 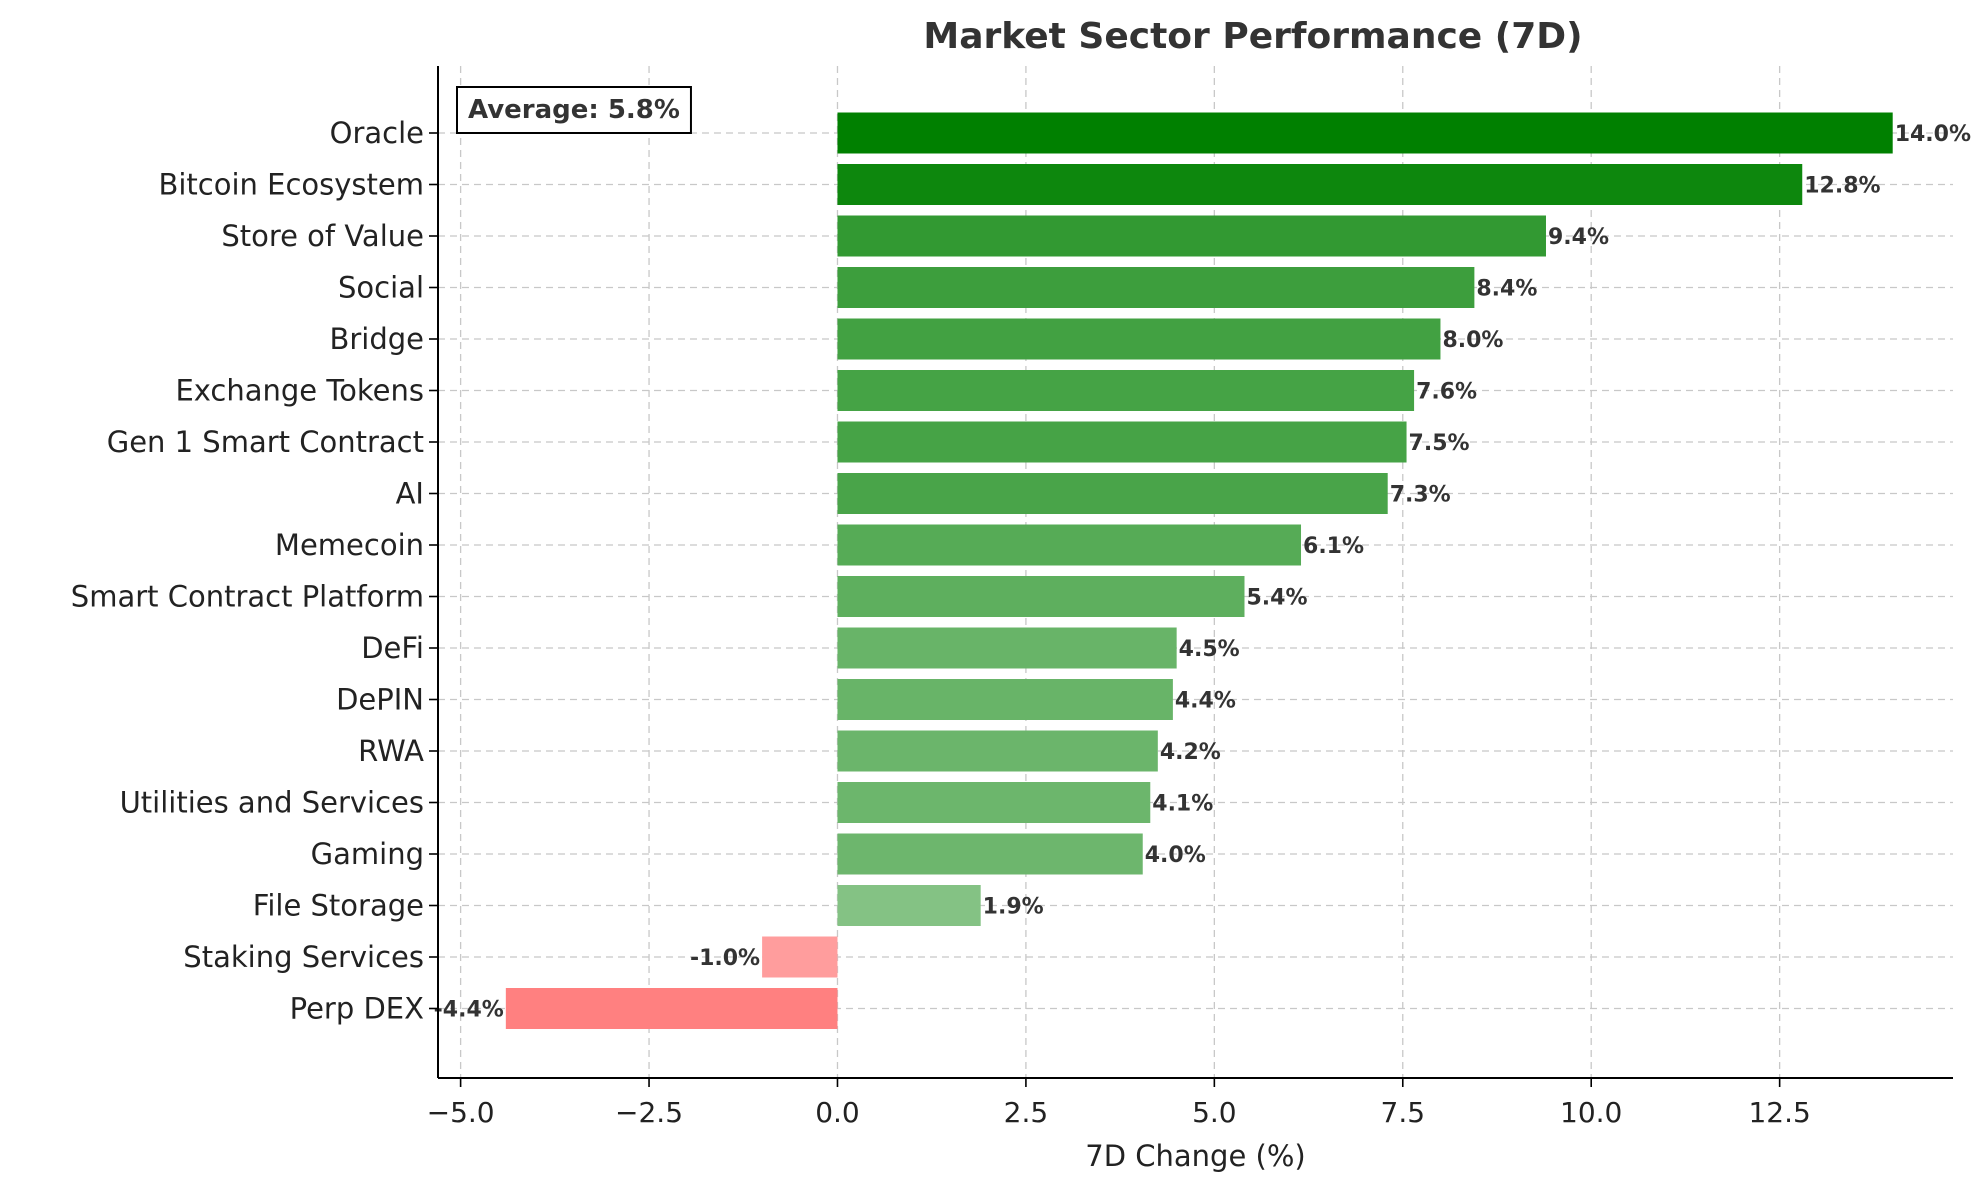 What do you see at coordinates (649, 1112) in the screenshot?
I see `x-tick-label: −2.5` at bounding box center [649, 1112].